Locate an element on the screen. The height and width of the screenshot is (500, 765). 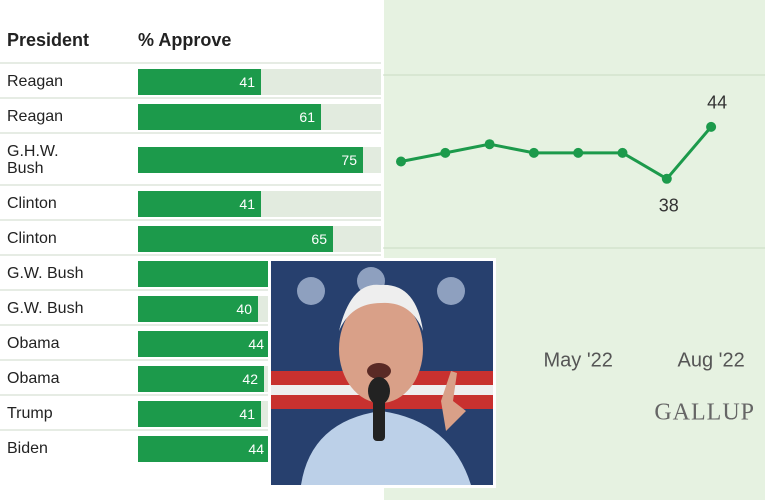
president-name: Trump is located at coordinates (30, 413).